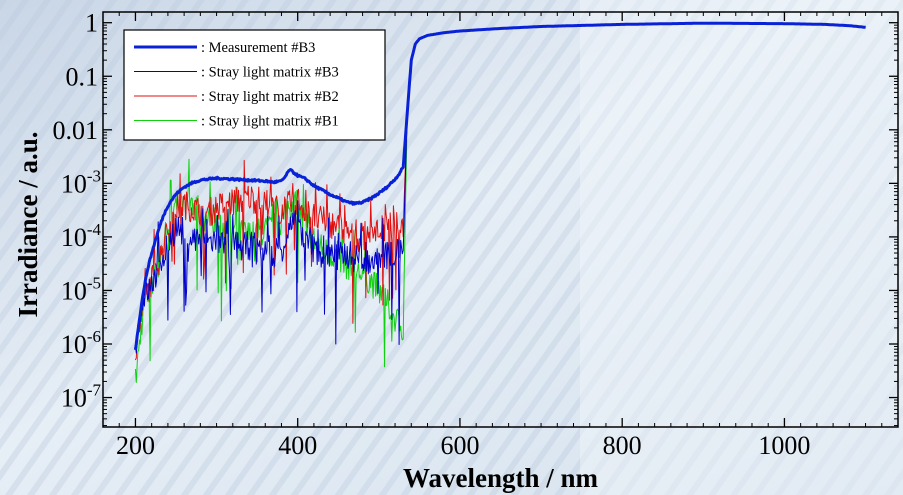 Image resolution: width=903 pixels, height=495 pixels. I want to click on y-axis-label: Irradiance / a.u., so click(28, 225).